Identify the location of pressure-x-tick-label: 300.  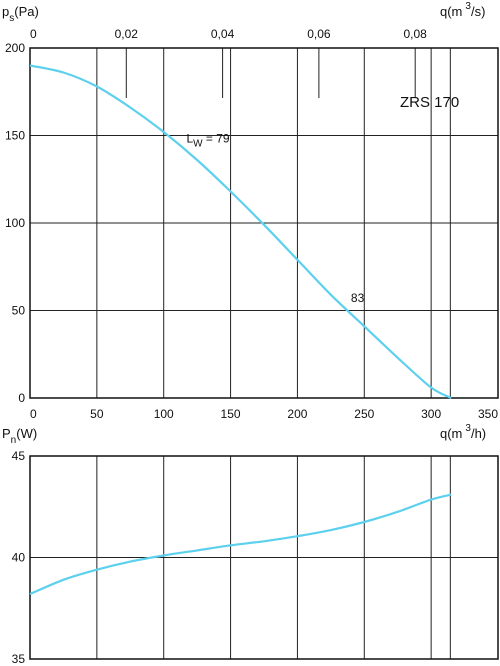
(431, 414).